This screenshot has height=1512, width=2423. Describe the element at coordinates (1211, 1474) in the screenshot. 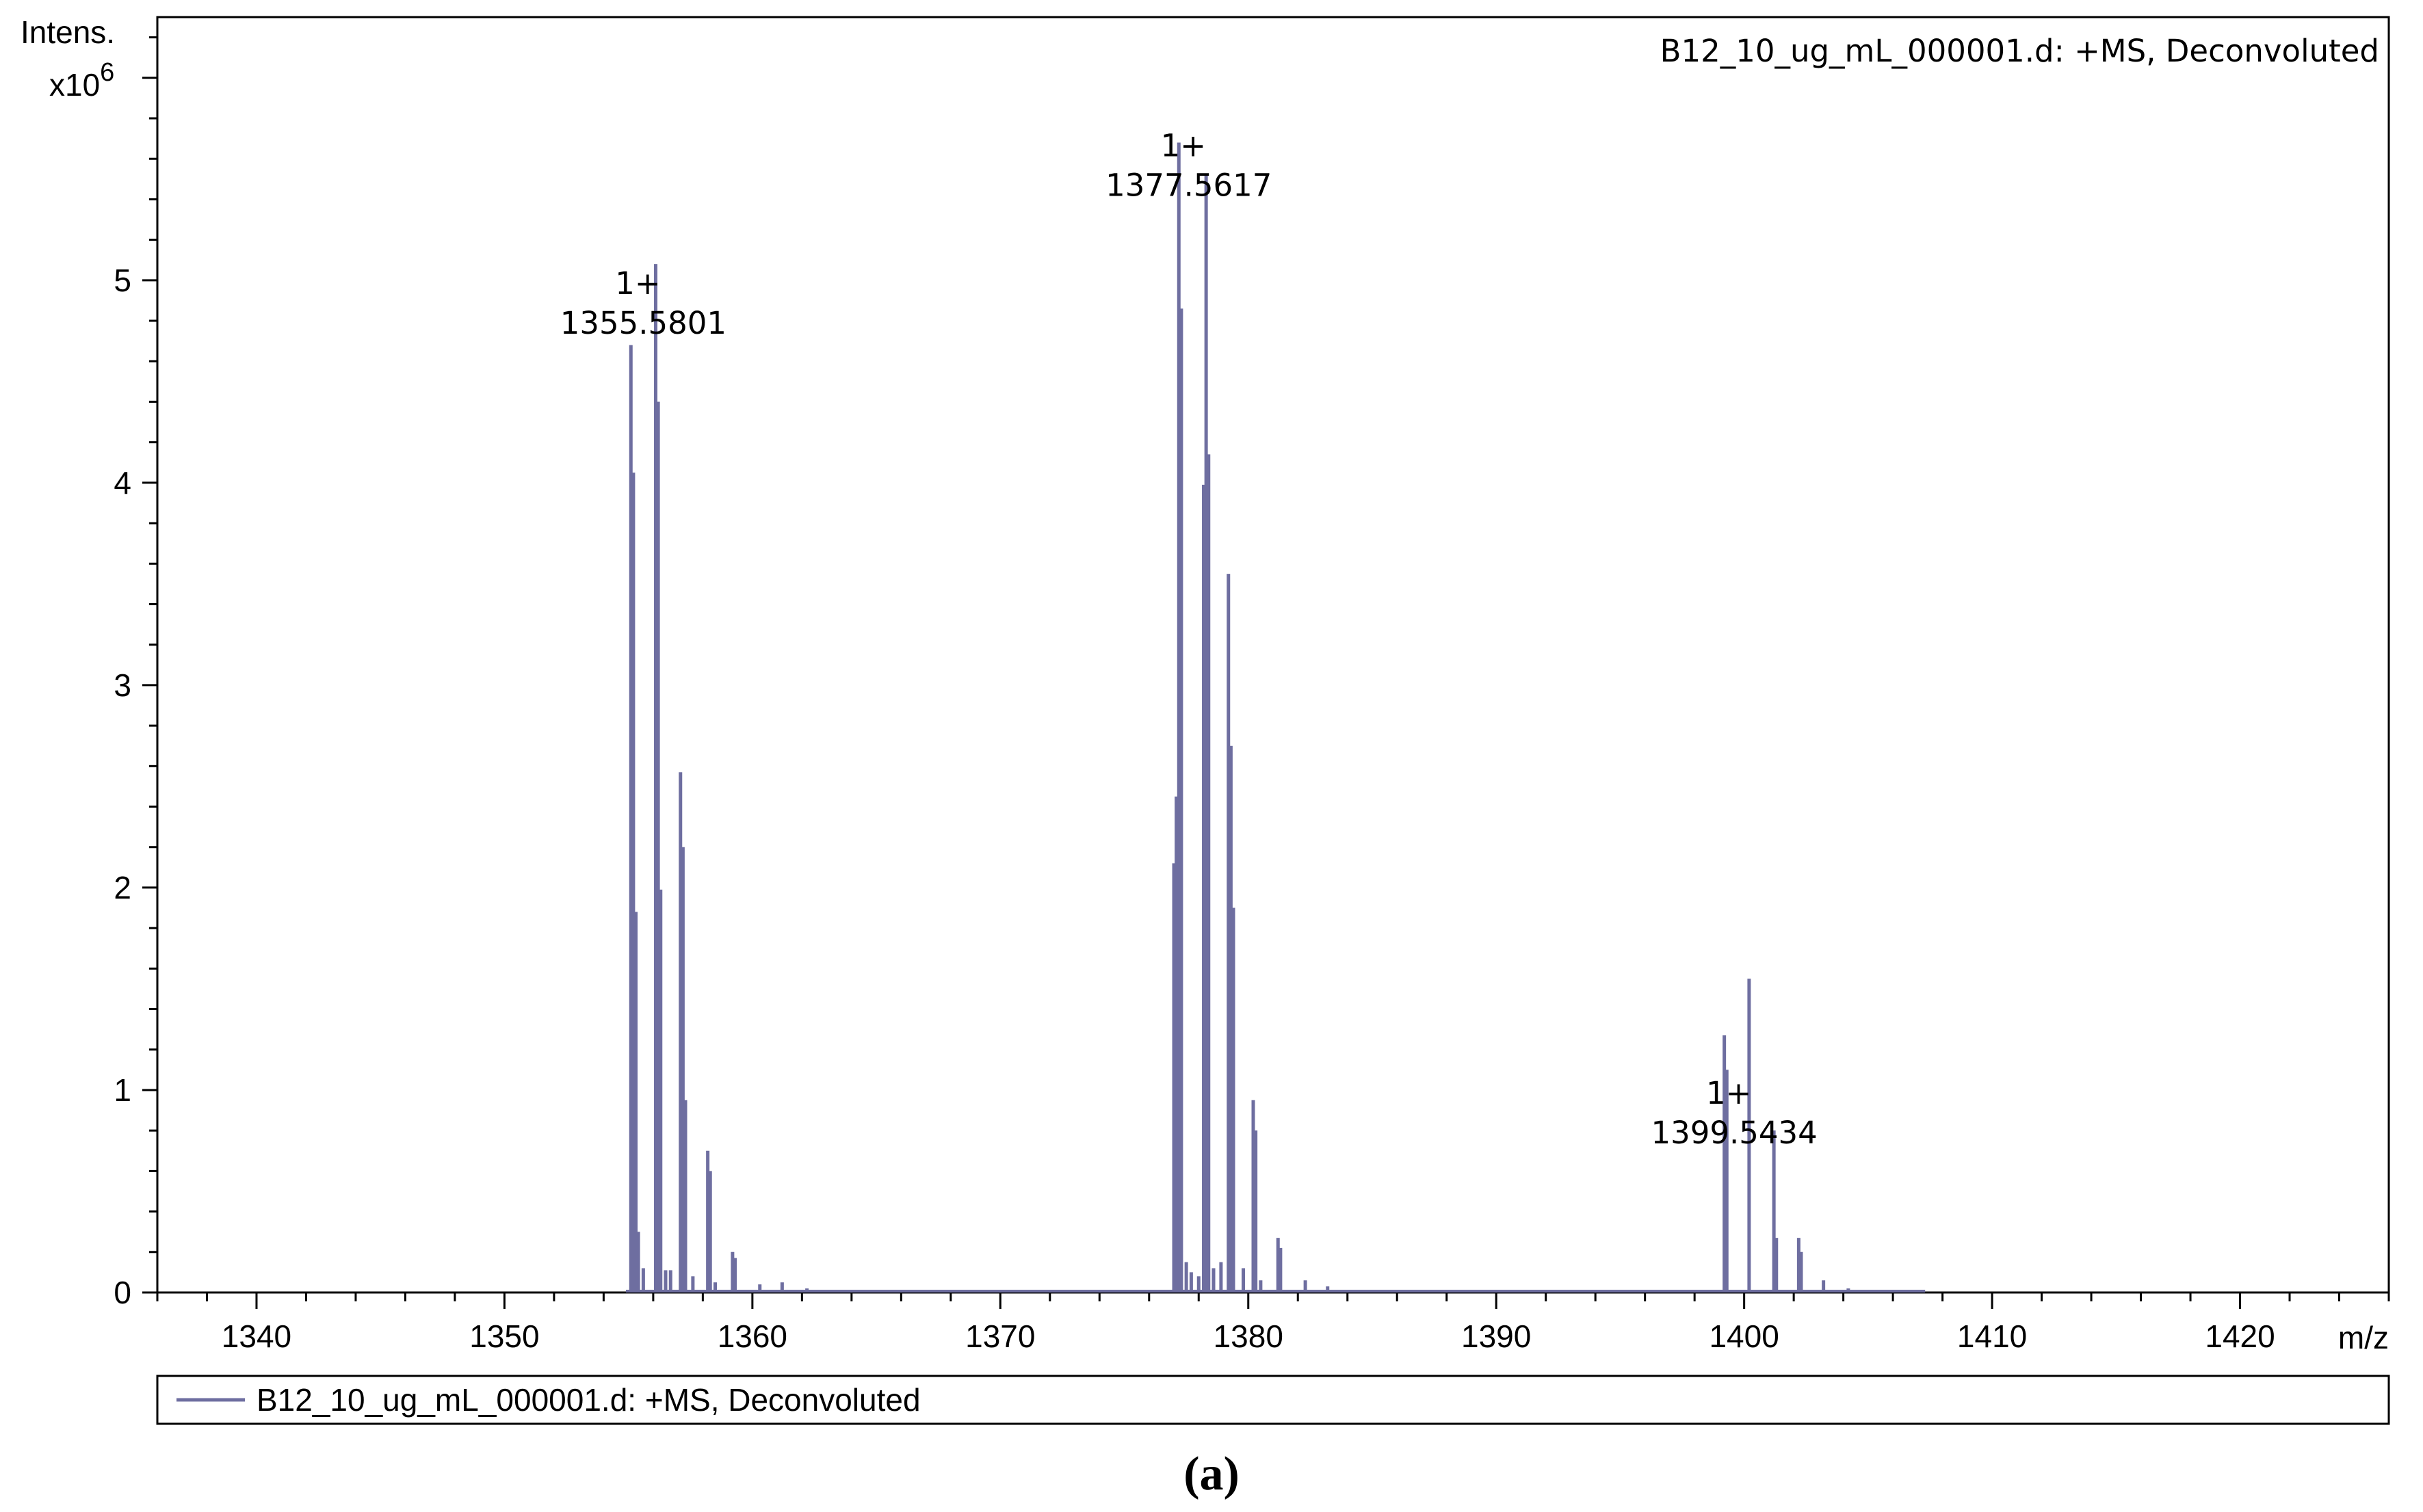

I see `panel-label: (a)` at that location.